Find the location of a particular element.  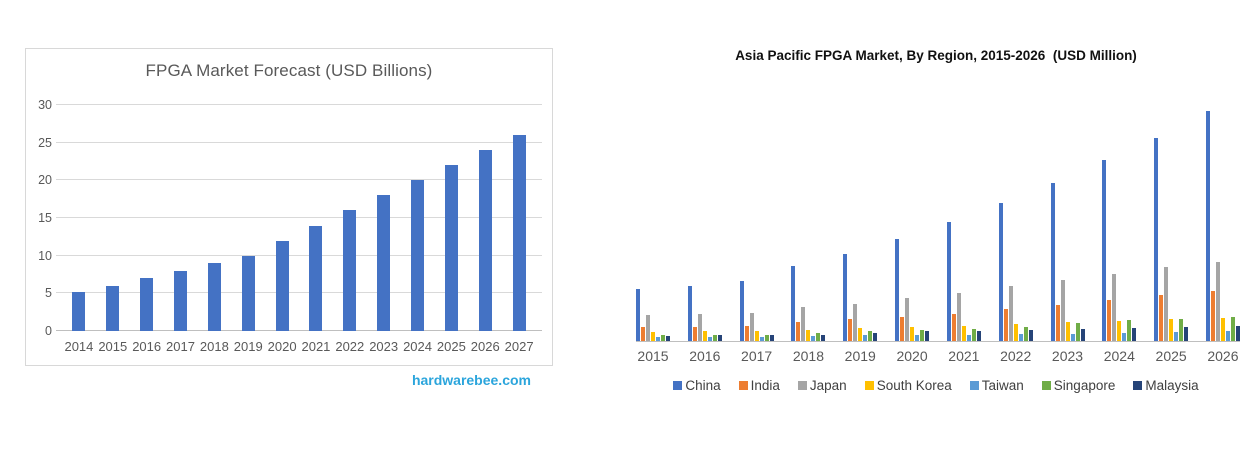

bar-south-korea-2020 is located at coordinates (912, 334).